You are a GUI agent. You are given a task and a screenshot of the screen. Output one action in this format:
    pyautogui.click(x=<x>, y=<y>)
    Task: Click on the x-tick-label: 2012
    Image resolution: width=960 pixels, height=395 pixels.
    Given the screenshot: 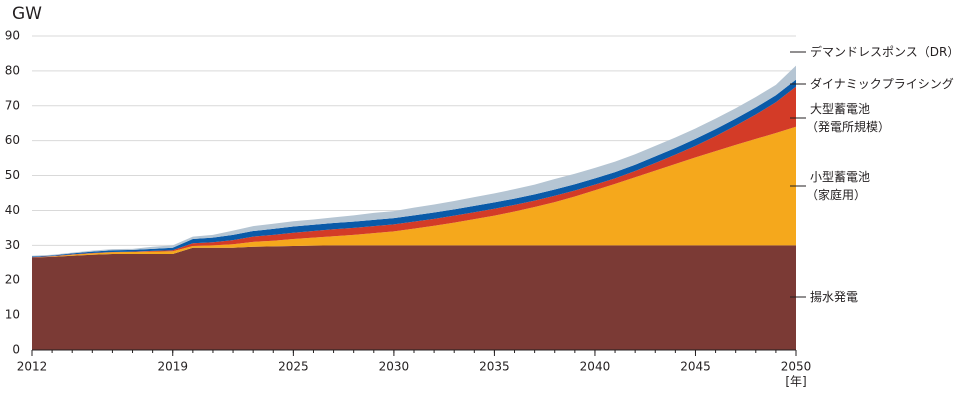 What is the action you would take?
    pyautogui.click(x=32, y=367)
    